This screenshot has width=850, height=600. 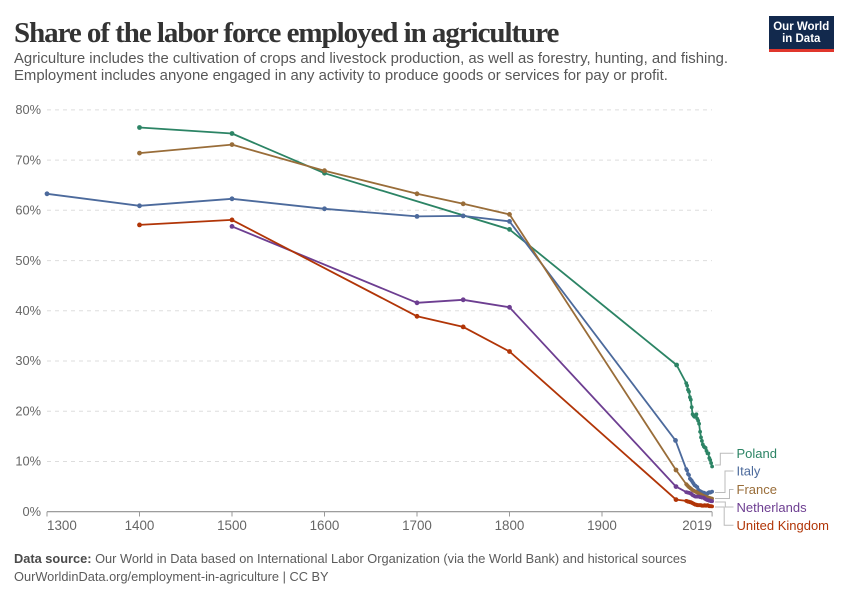 I want to click on svg-text: 70%, so click(x=28, y=159).